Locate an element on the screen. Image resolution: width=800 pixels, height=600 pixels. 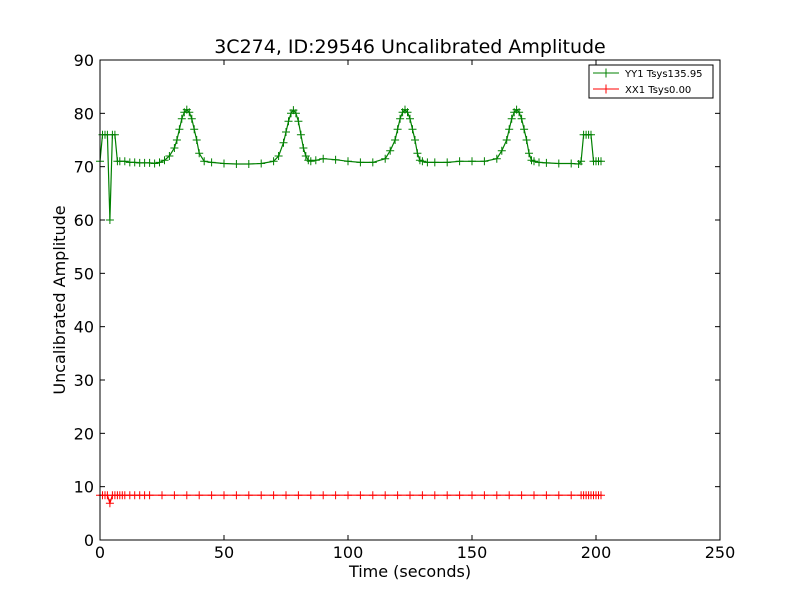
legend-label-xx1: XX1 Tsys0.00 is located at coordinates (658, 90).